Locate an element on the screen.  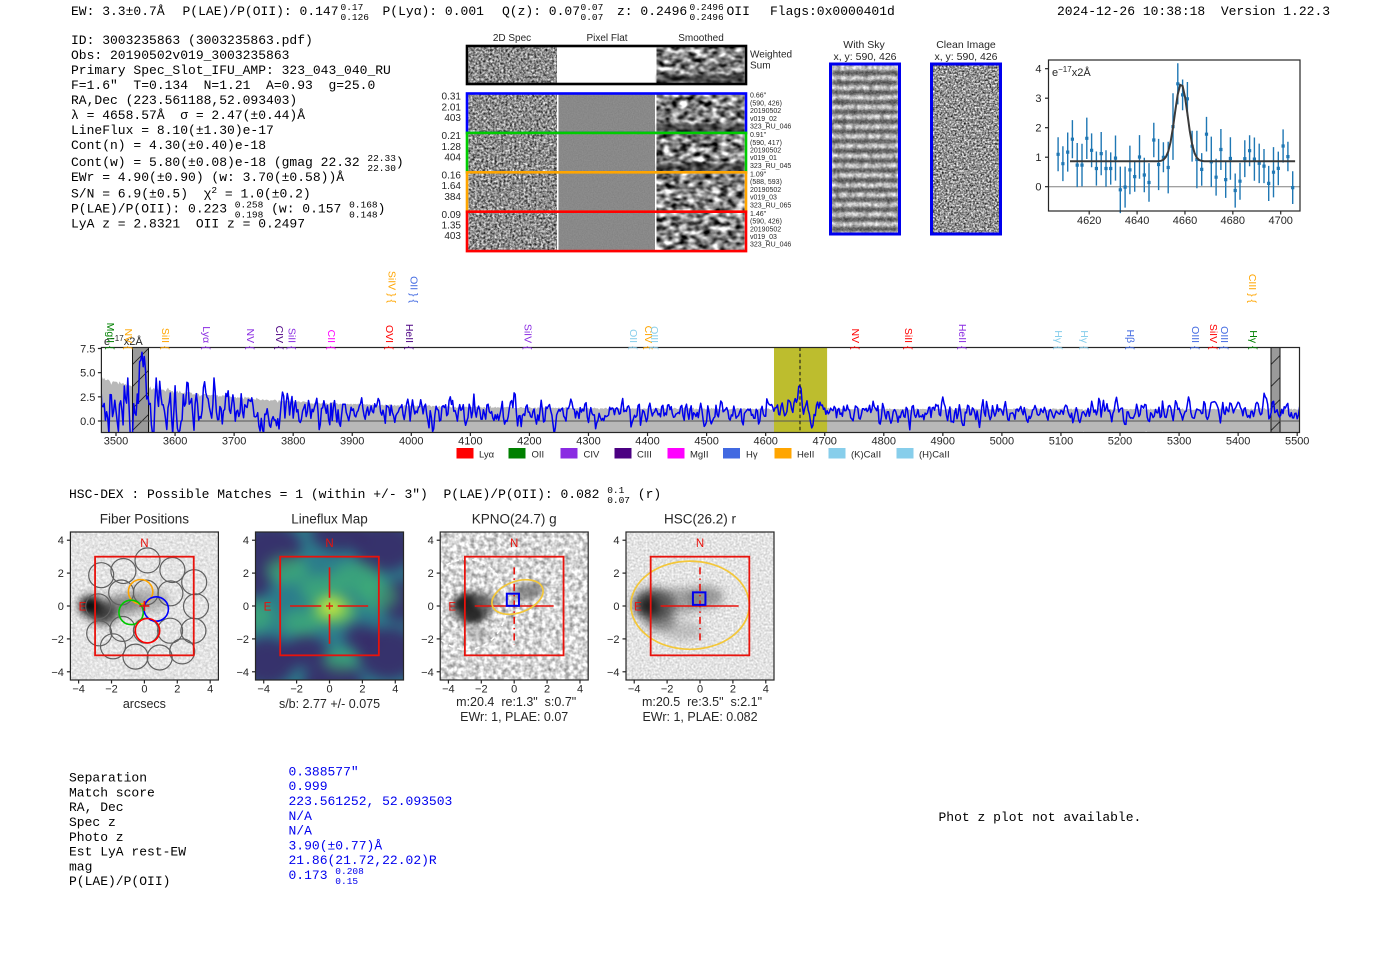
svg-text: Lineflux Map is located at coordinates (329, 519).